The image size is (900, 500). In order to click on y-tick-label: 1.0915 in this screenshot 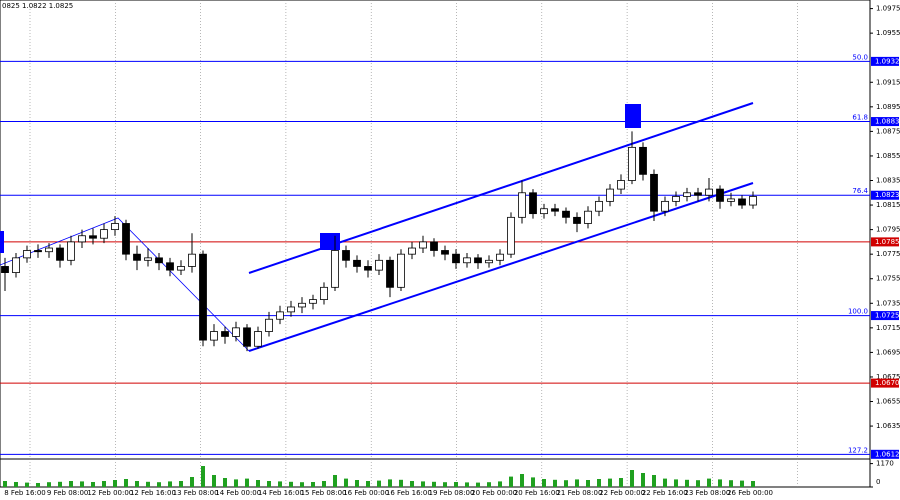, I will do `click(888, 82)`.